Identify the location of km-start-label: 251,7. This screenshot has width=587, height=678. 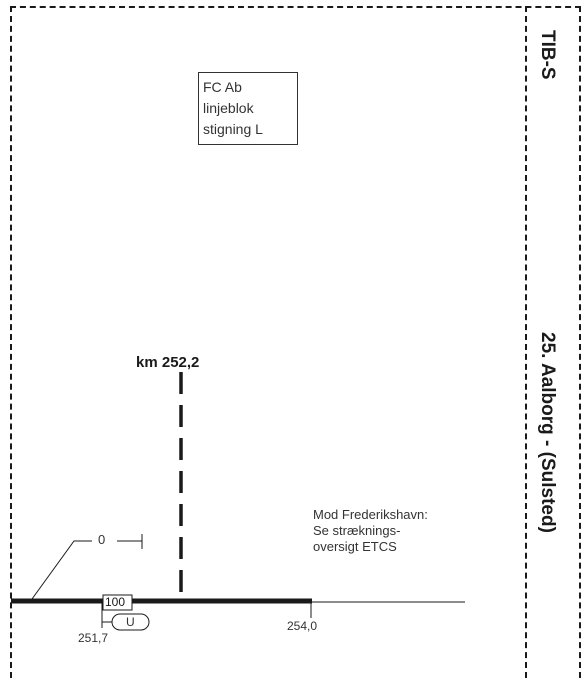
(93, 638).